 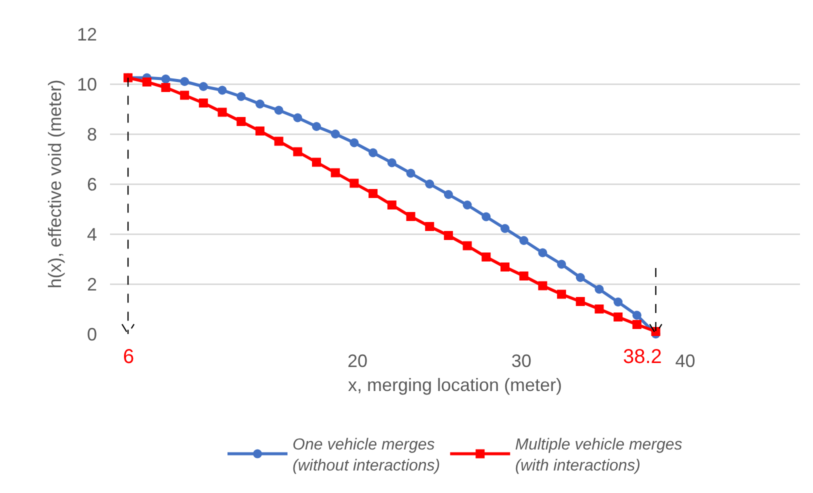 What do you see at coordinates (91, 334) in the screenshot?
I see `y-tick-label: 0` at bounding box center [91, 334].